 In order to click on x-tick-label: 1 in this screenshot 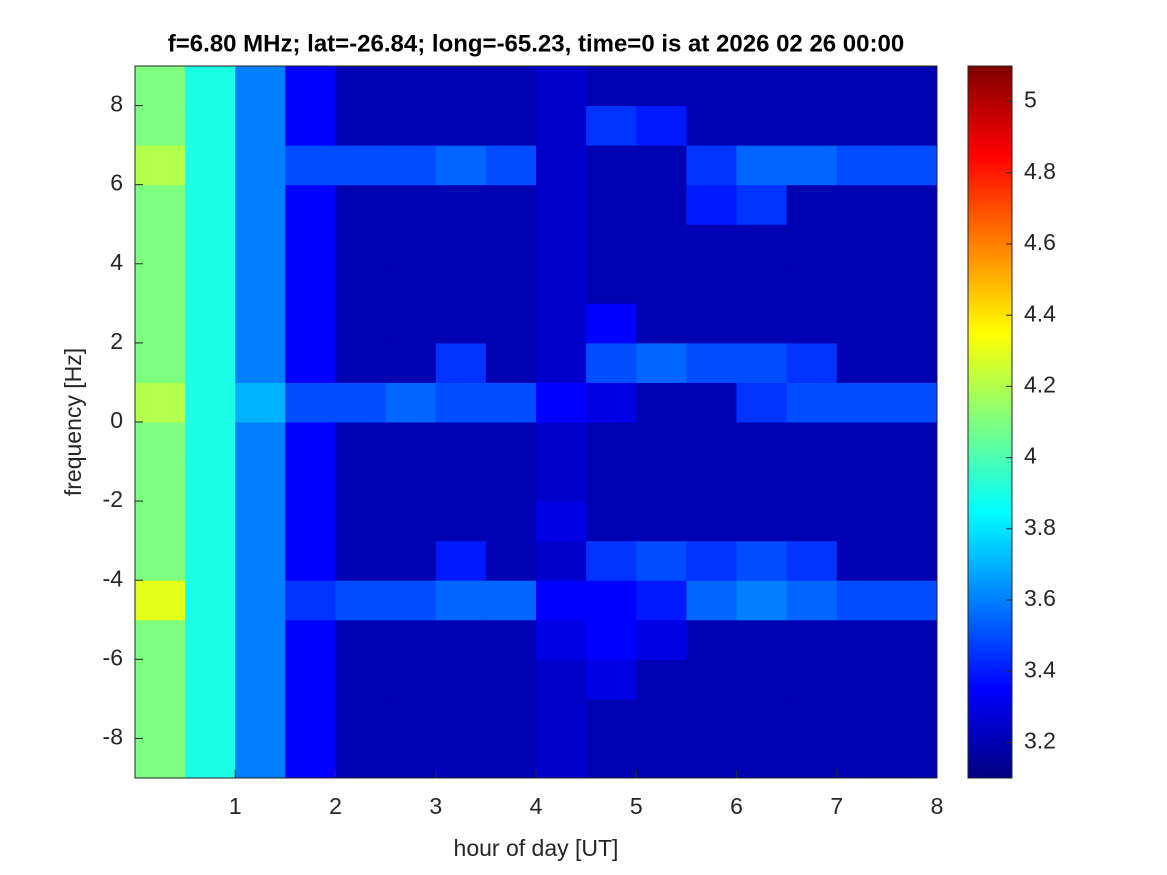, I will do `click(235, 806)`.